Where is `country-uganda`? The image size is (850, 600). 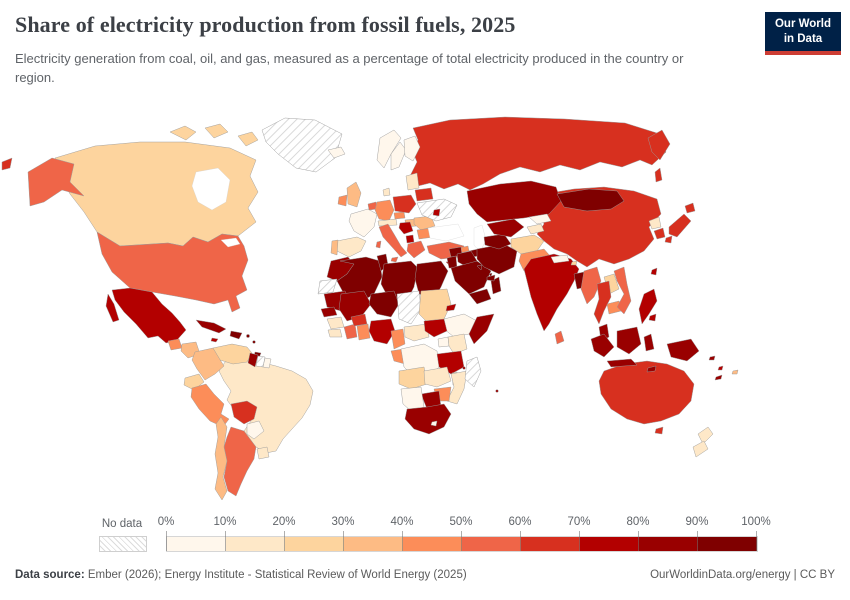
country-uganda is located at coordinates (443, 342).